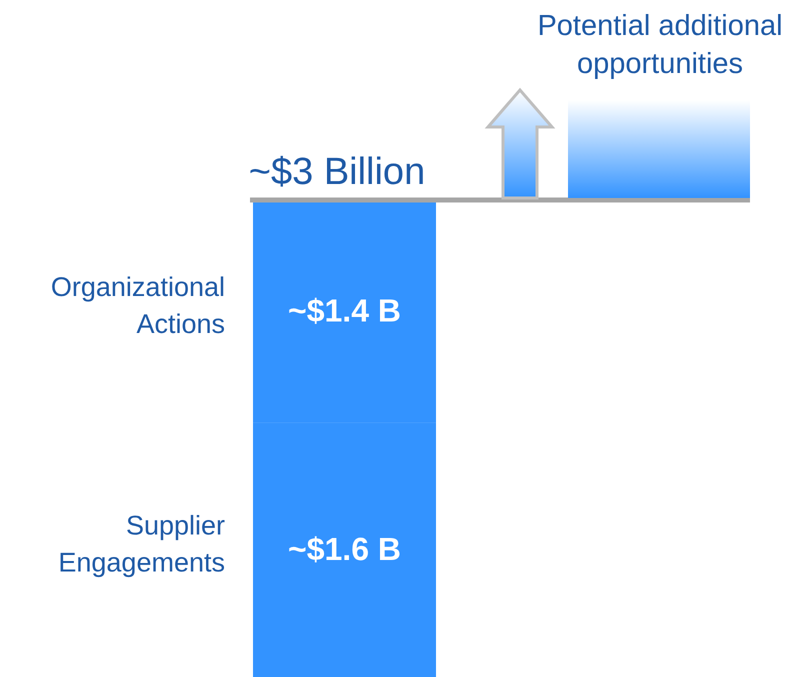 The width and height of the screenshot is (809, 677). What do you see at coordinates (344, 310) in the screenshot?
I see `data-label: ~$1.4 B` at bounding box center [344, 310].